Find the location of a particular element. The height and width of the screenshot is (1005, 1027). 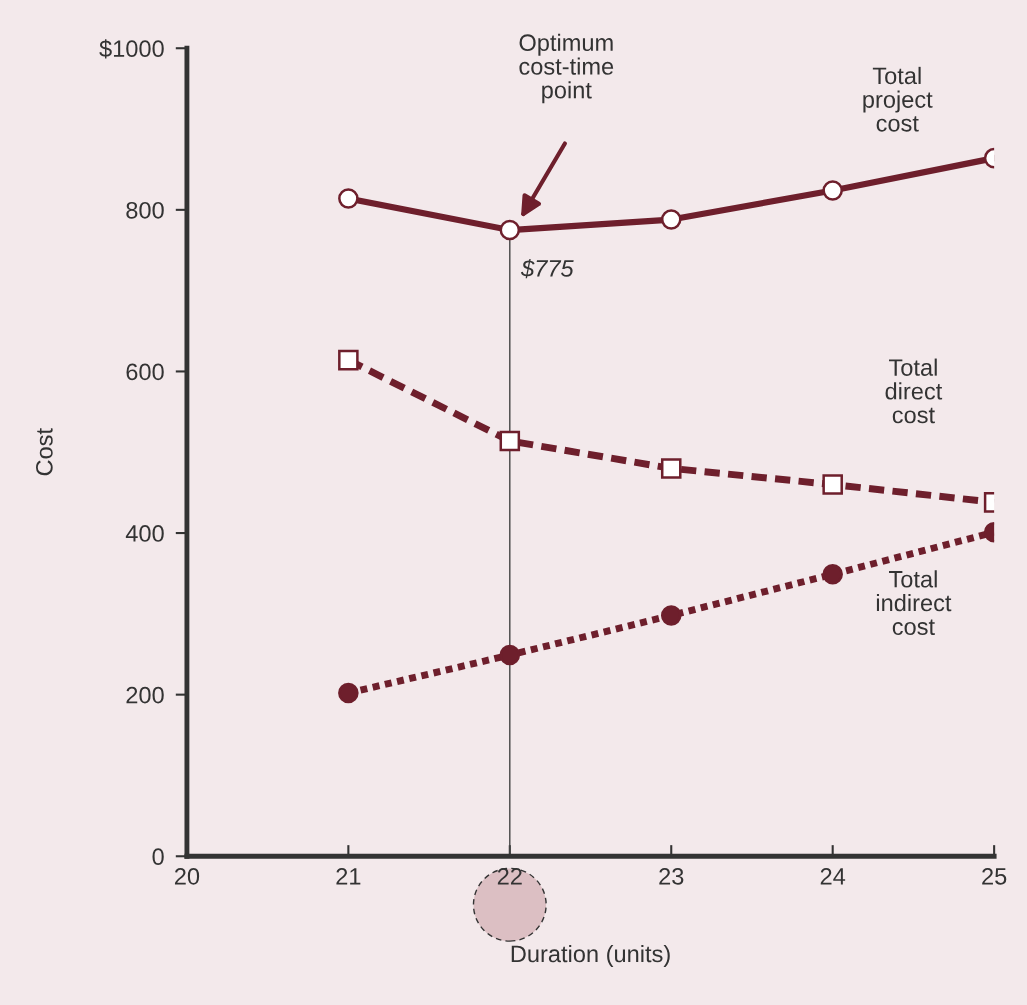

x-tick-label: 21 is located at coordinates (348, 876).